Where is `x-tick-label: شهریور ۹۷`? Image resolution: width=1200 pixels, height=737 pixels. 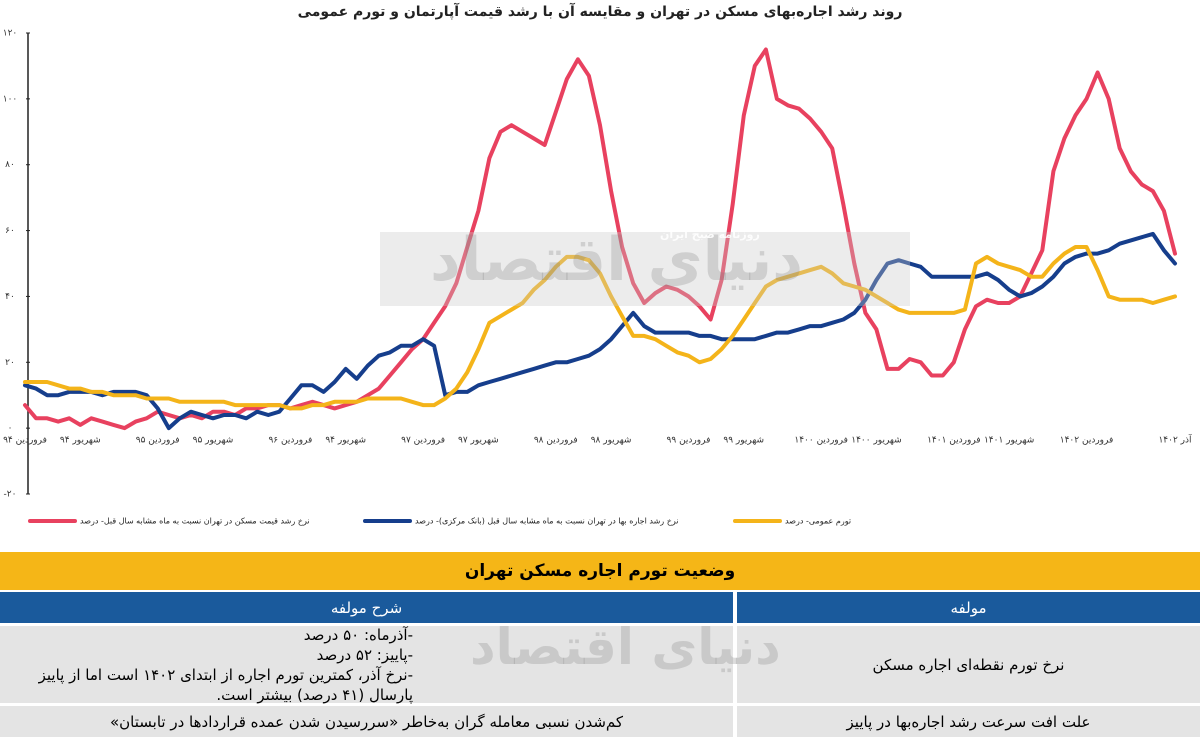
x-tick-label: شهریور ۹۷ is located at coordinates (478, 441).